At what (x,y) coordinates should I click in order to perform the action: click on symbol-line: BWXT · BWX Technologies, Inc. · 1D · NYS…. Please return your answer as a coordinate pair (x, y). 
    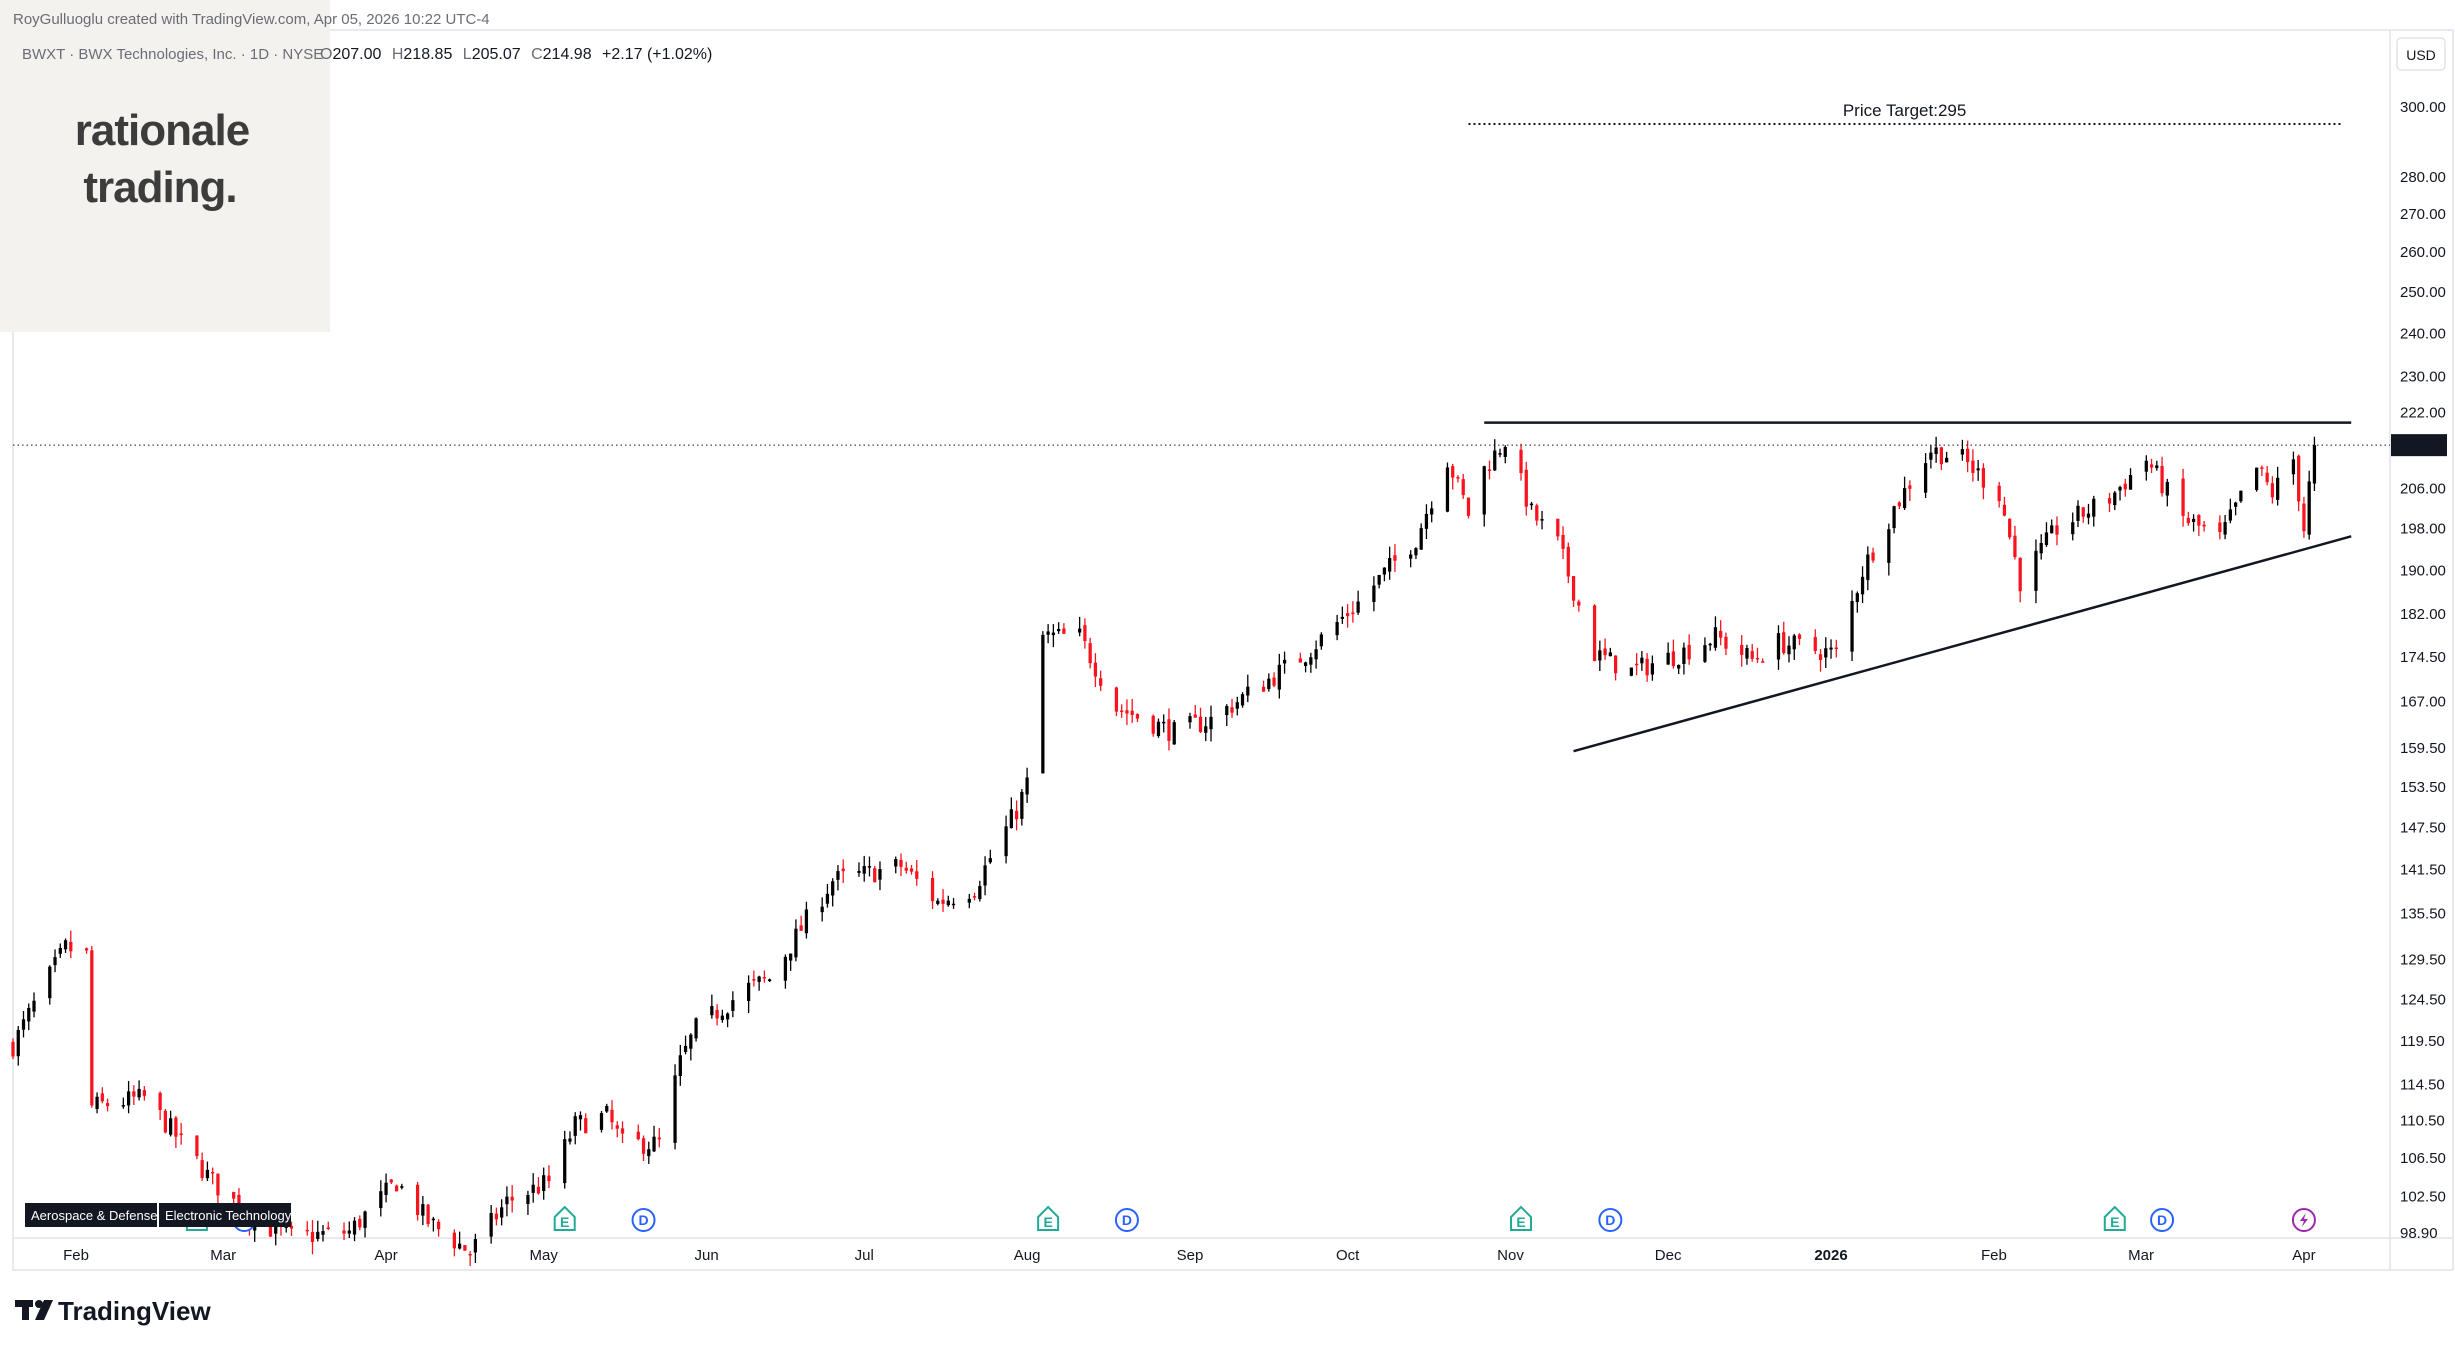
    Looking at the image, I should click on (172, 54).